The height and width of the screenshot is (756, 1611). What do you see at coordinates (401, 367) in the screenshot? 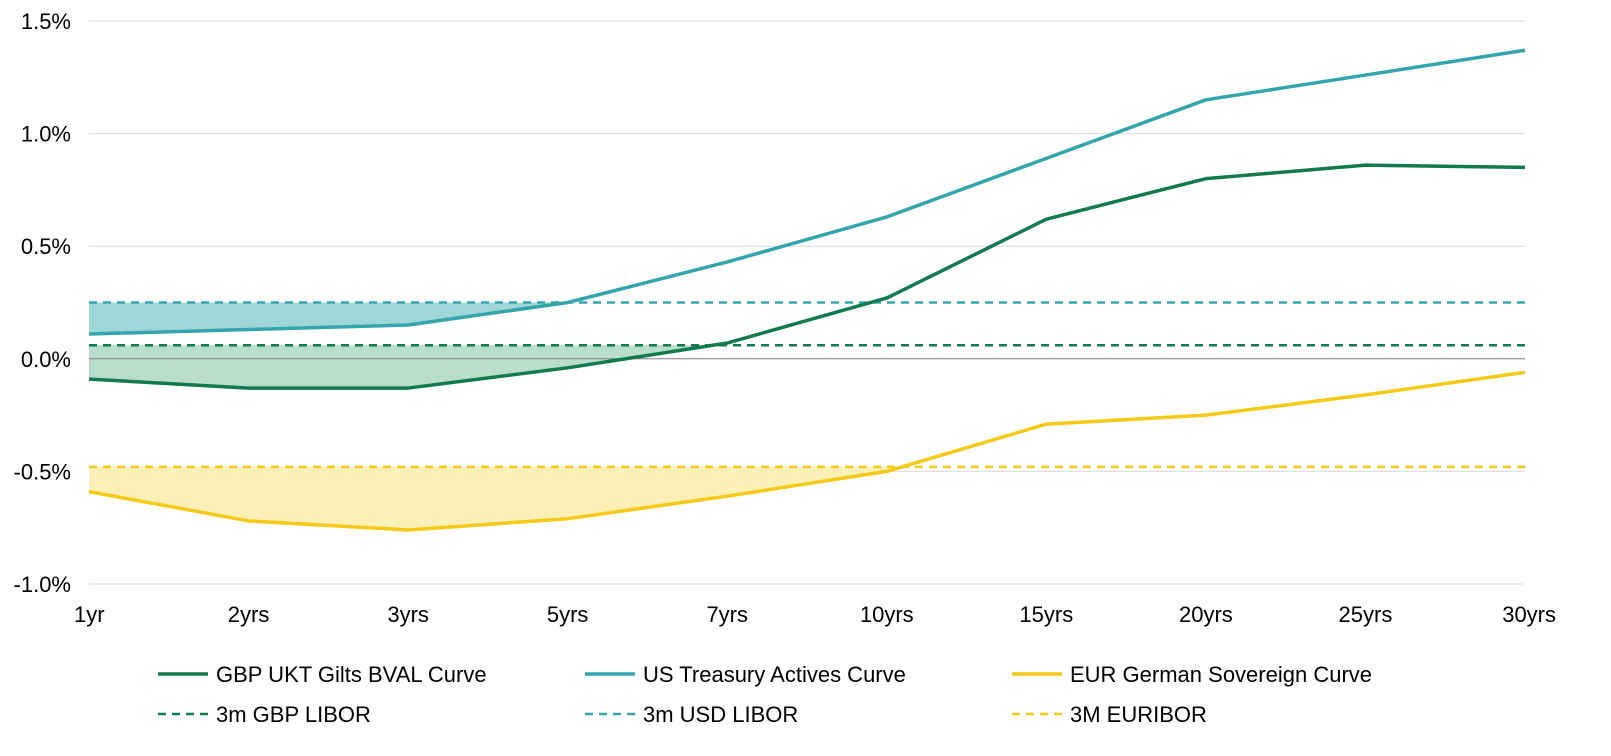
I see `shade-gbp-ukt-gilts-bval-curve` at bounding box center [401, 367].